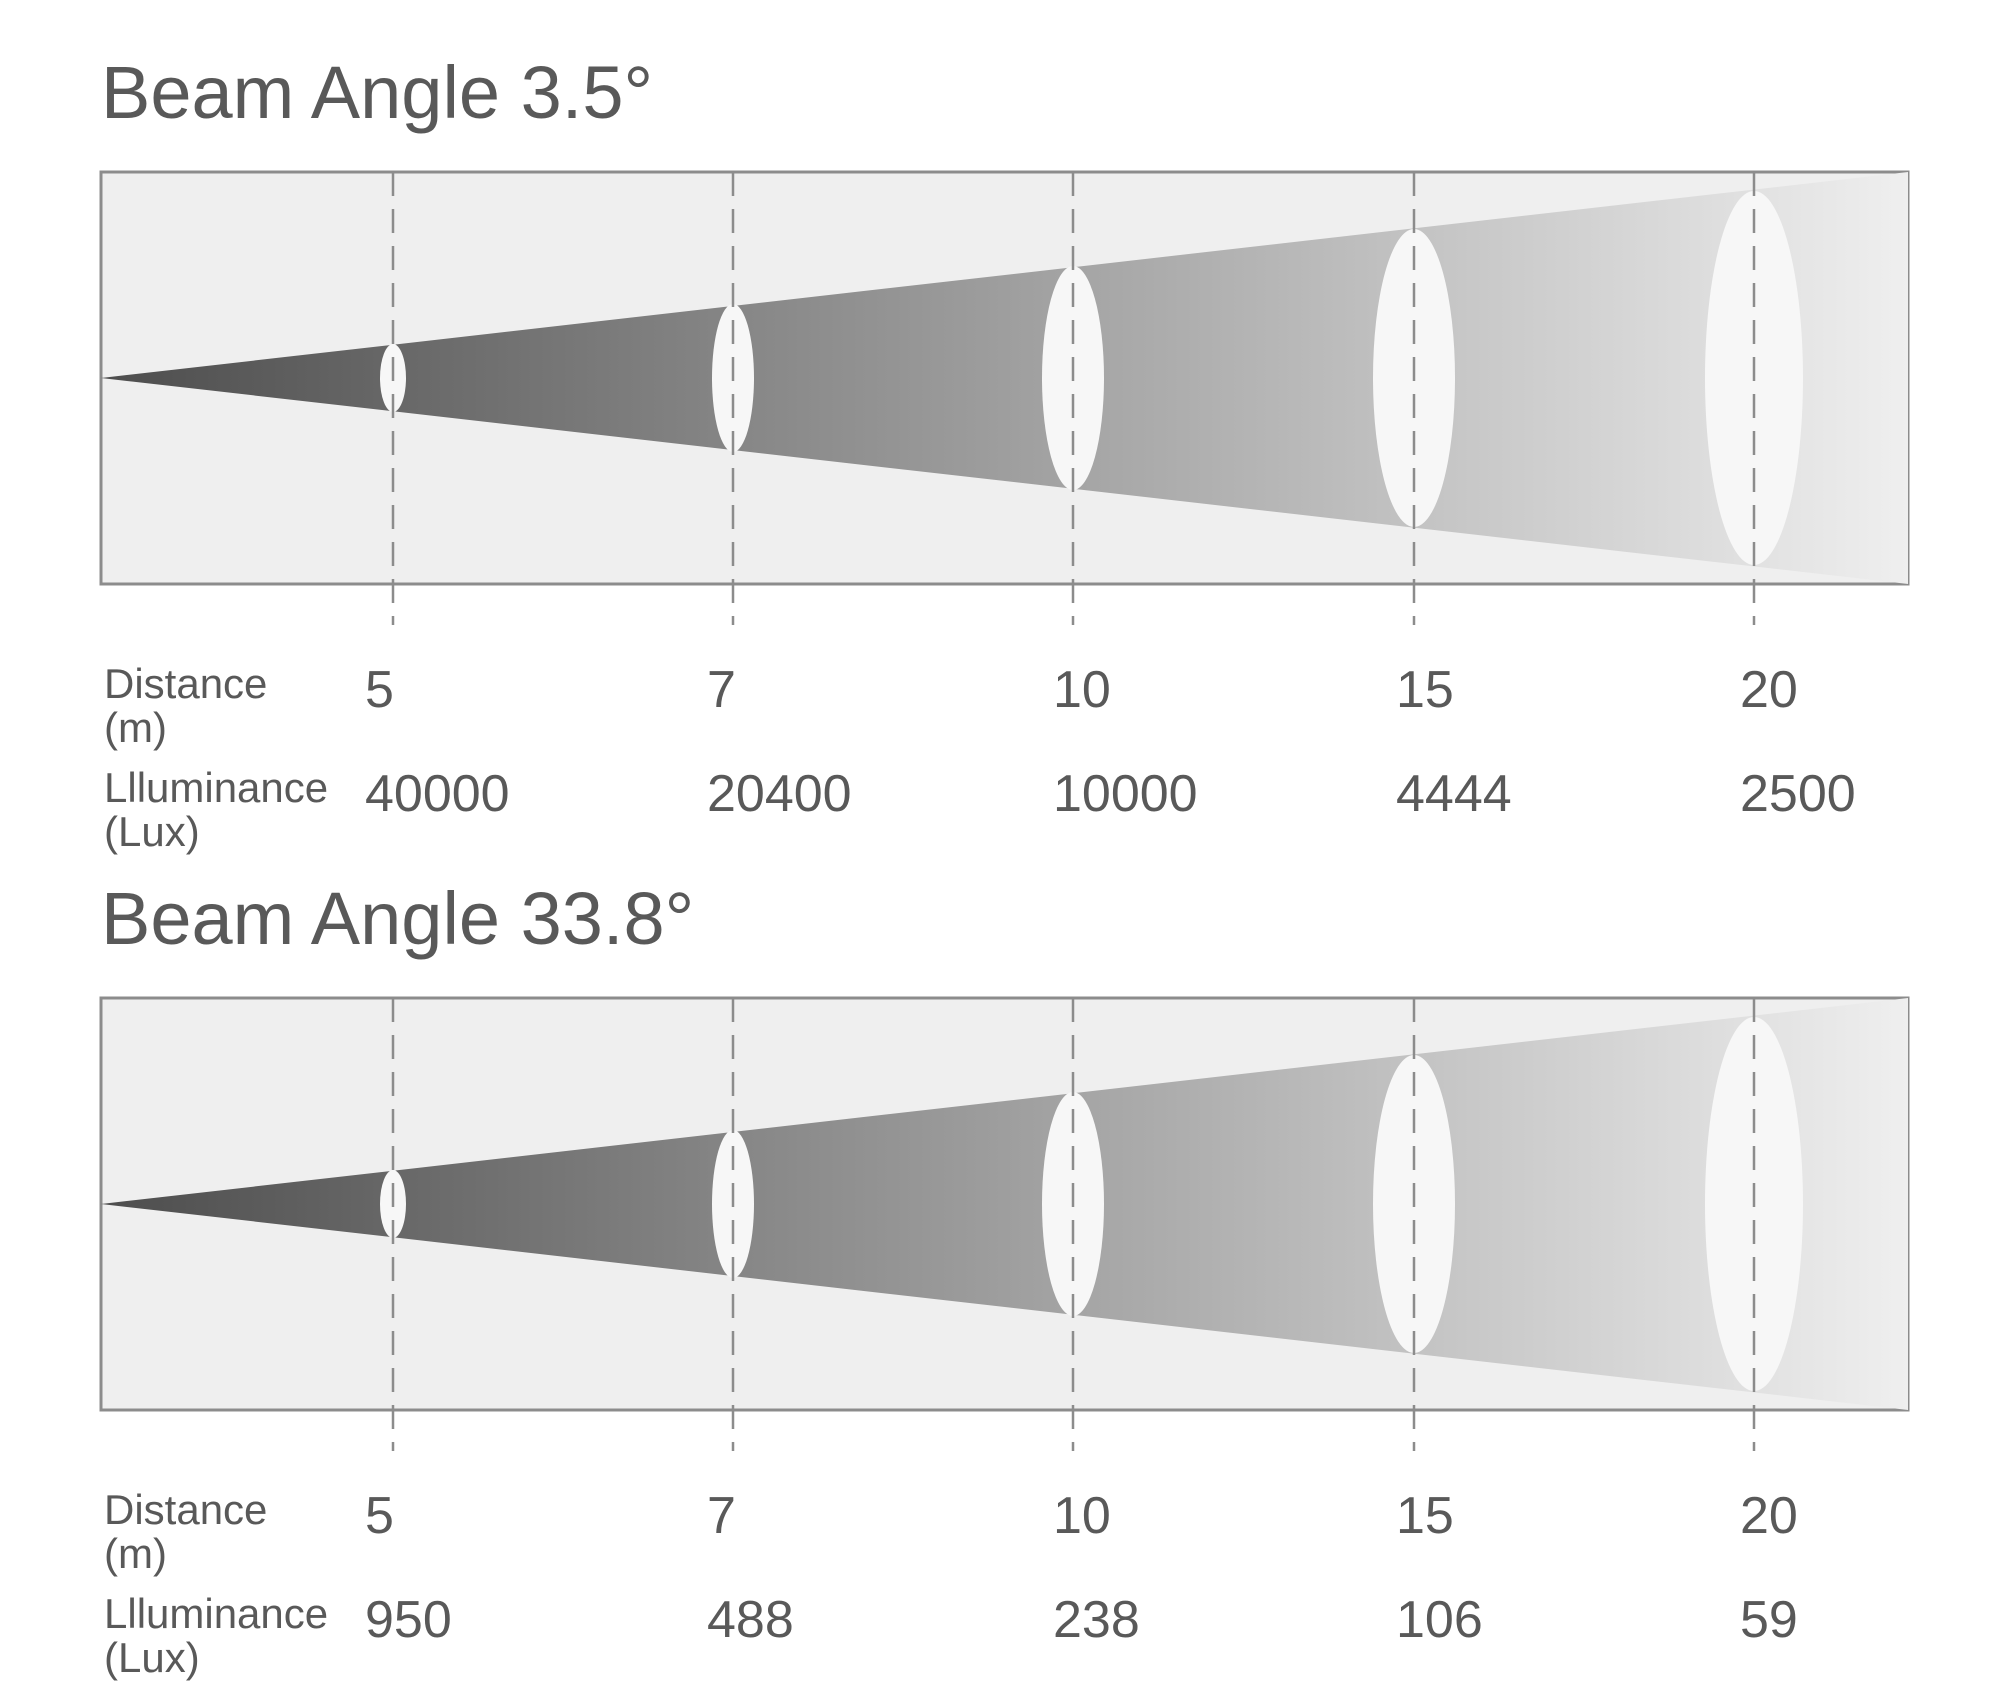  I want to click on illuminance-value: 59, so click(1769, 1620).